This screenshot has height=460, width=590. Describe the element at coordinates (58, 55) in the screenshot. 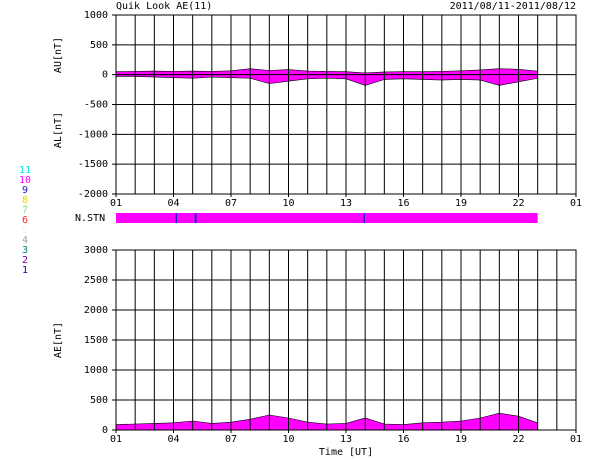

I see `y-axis-label: AU[nT]` at that location.